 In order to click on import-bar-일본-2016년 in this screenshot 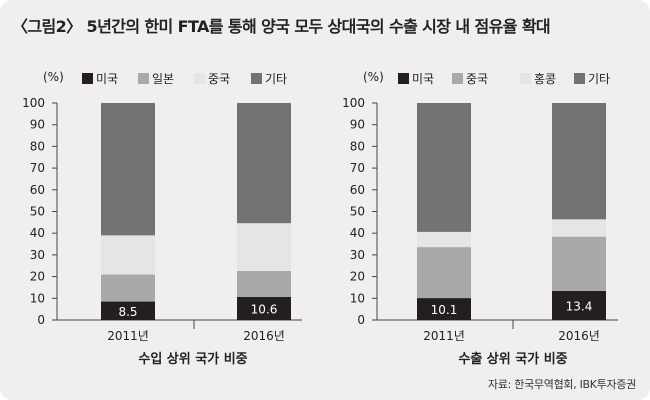, I will do `click(264, 283)`.